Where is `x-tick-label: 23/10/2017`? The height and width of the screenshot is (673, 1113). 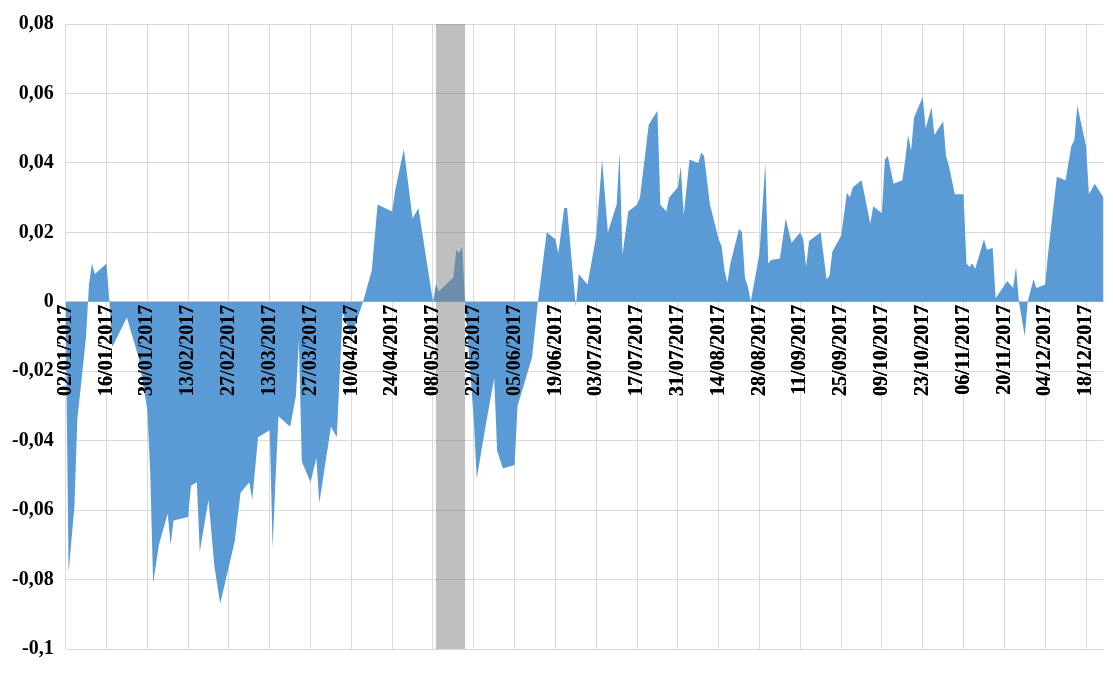 x-tick-label: 23/10/2017 is located at coordinates (920, 350).